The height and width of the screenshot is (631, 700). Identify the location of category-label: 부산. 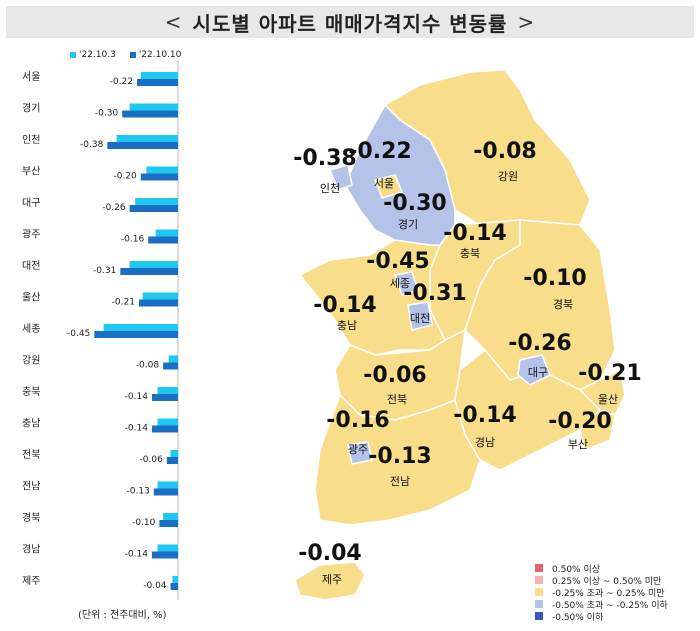
(31, 172).